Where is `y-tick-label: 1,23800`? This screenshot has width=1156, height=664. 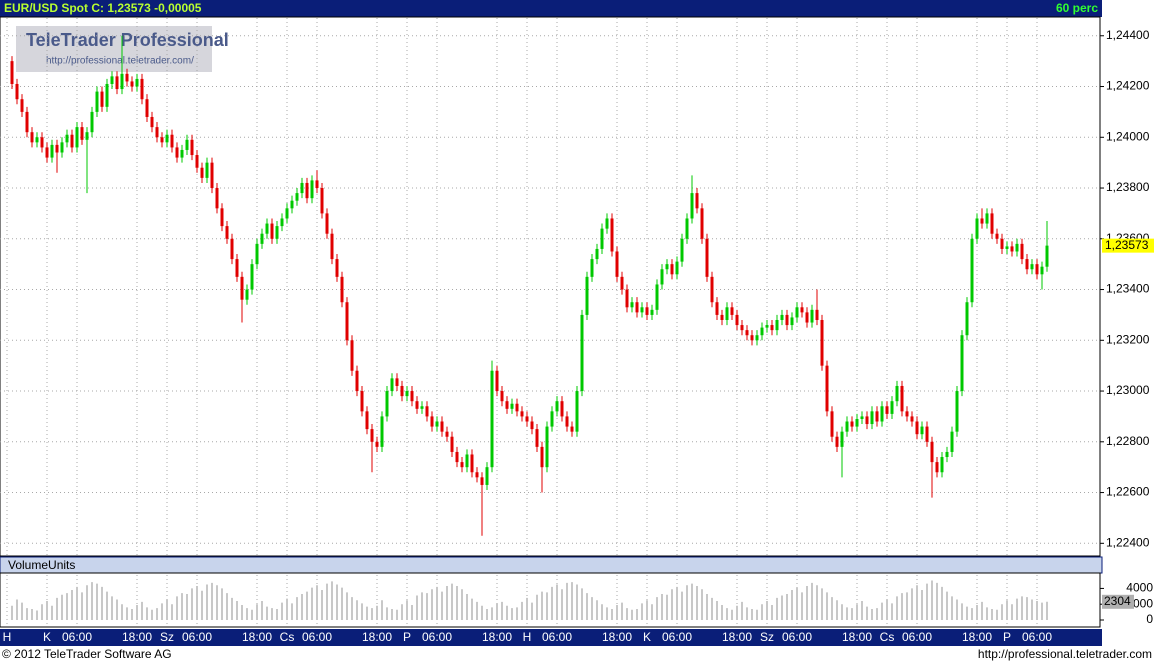
y-tick-label: 1,23800 is located at coordinates (1128, 187).